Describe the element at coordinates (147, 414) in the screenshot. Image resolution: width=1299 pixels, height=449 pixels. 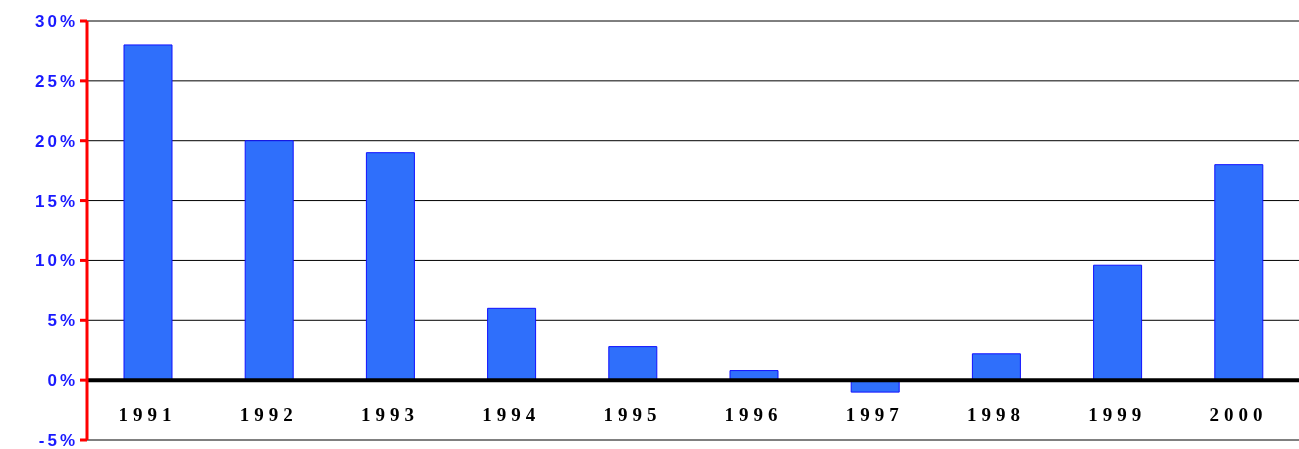
I see `x-tick-label: 1991` at that location.